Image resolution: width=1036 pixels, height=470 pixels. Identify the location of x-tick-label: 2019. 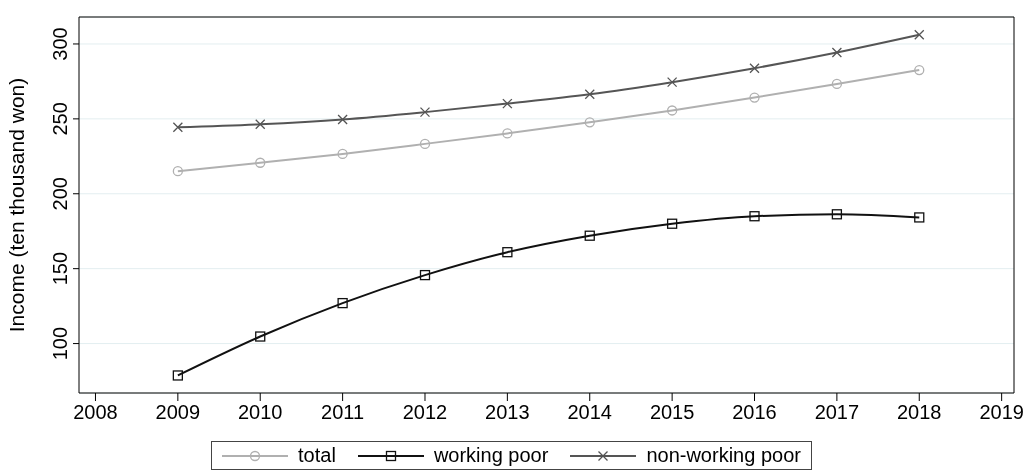
(1001, 412).